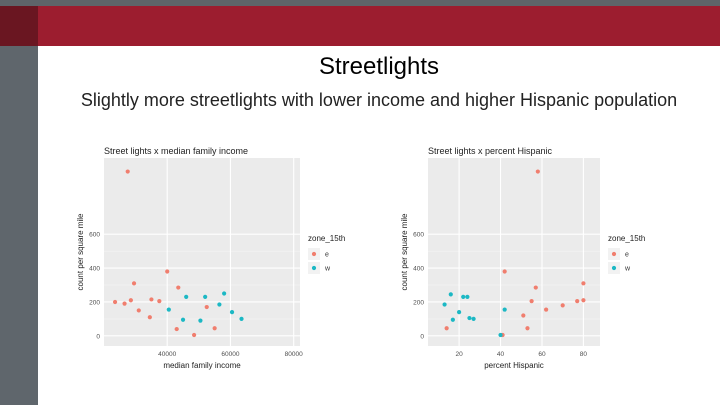 The width and height of the screenshot is (720, 405). Describe the element at coordinates (514, 365) in the screenshot. I see `x-axis-label: percent Hispanic` at that location.